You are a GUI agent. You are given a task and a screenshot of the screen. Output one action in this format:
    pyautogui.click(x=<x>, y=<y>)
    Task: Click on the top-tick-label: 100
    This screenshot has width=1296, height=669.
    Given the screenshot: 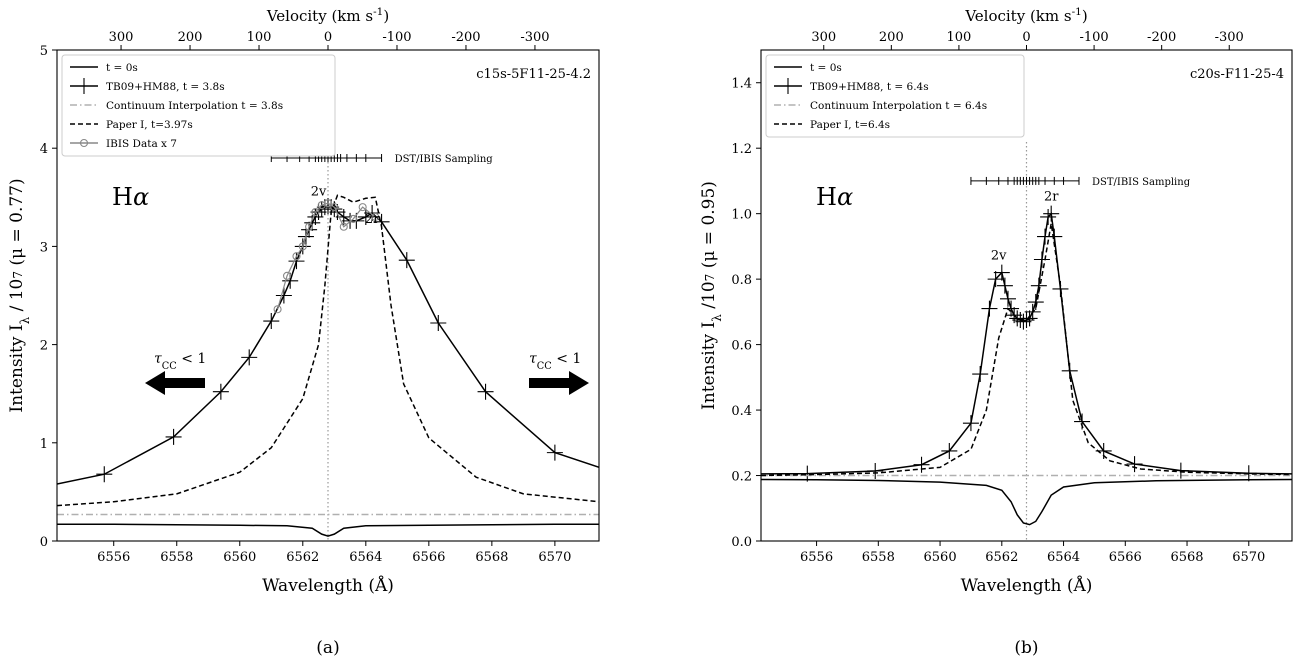 What is the action you would take?
    pyautogui.click(x=259, y=37)
    